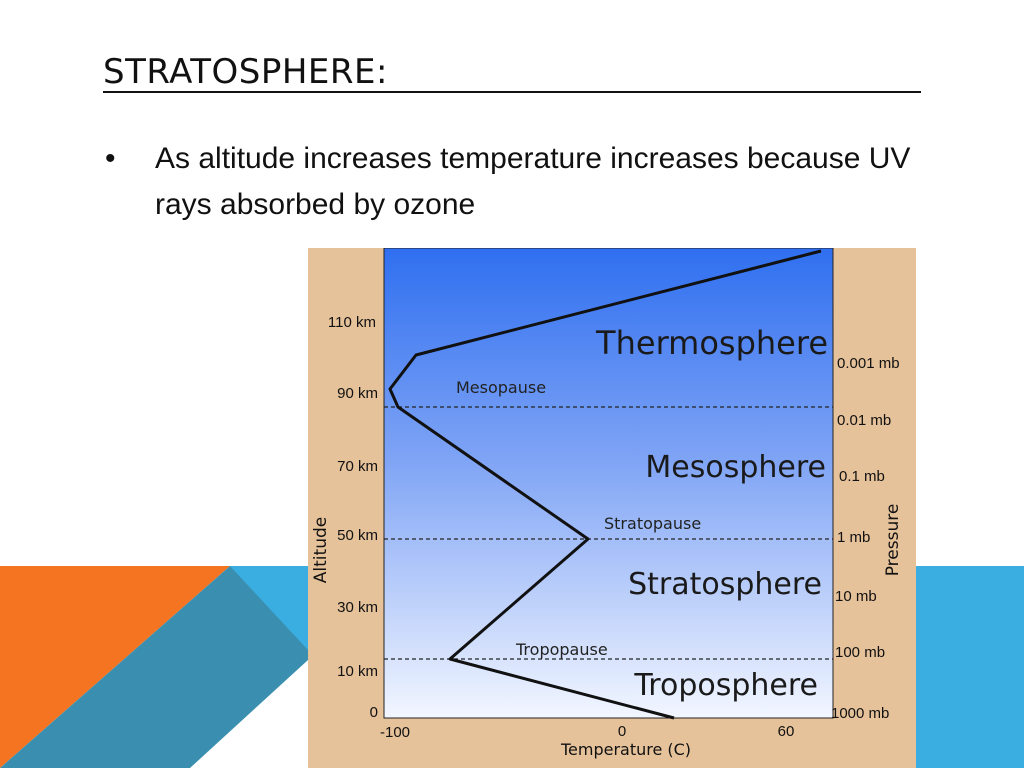 The width and height of the screenshot is (1024, 768). Describe the element at coordinates (321, 550) in the screenshot. I see `altitude-axis-label: Altitude` at that location.